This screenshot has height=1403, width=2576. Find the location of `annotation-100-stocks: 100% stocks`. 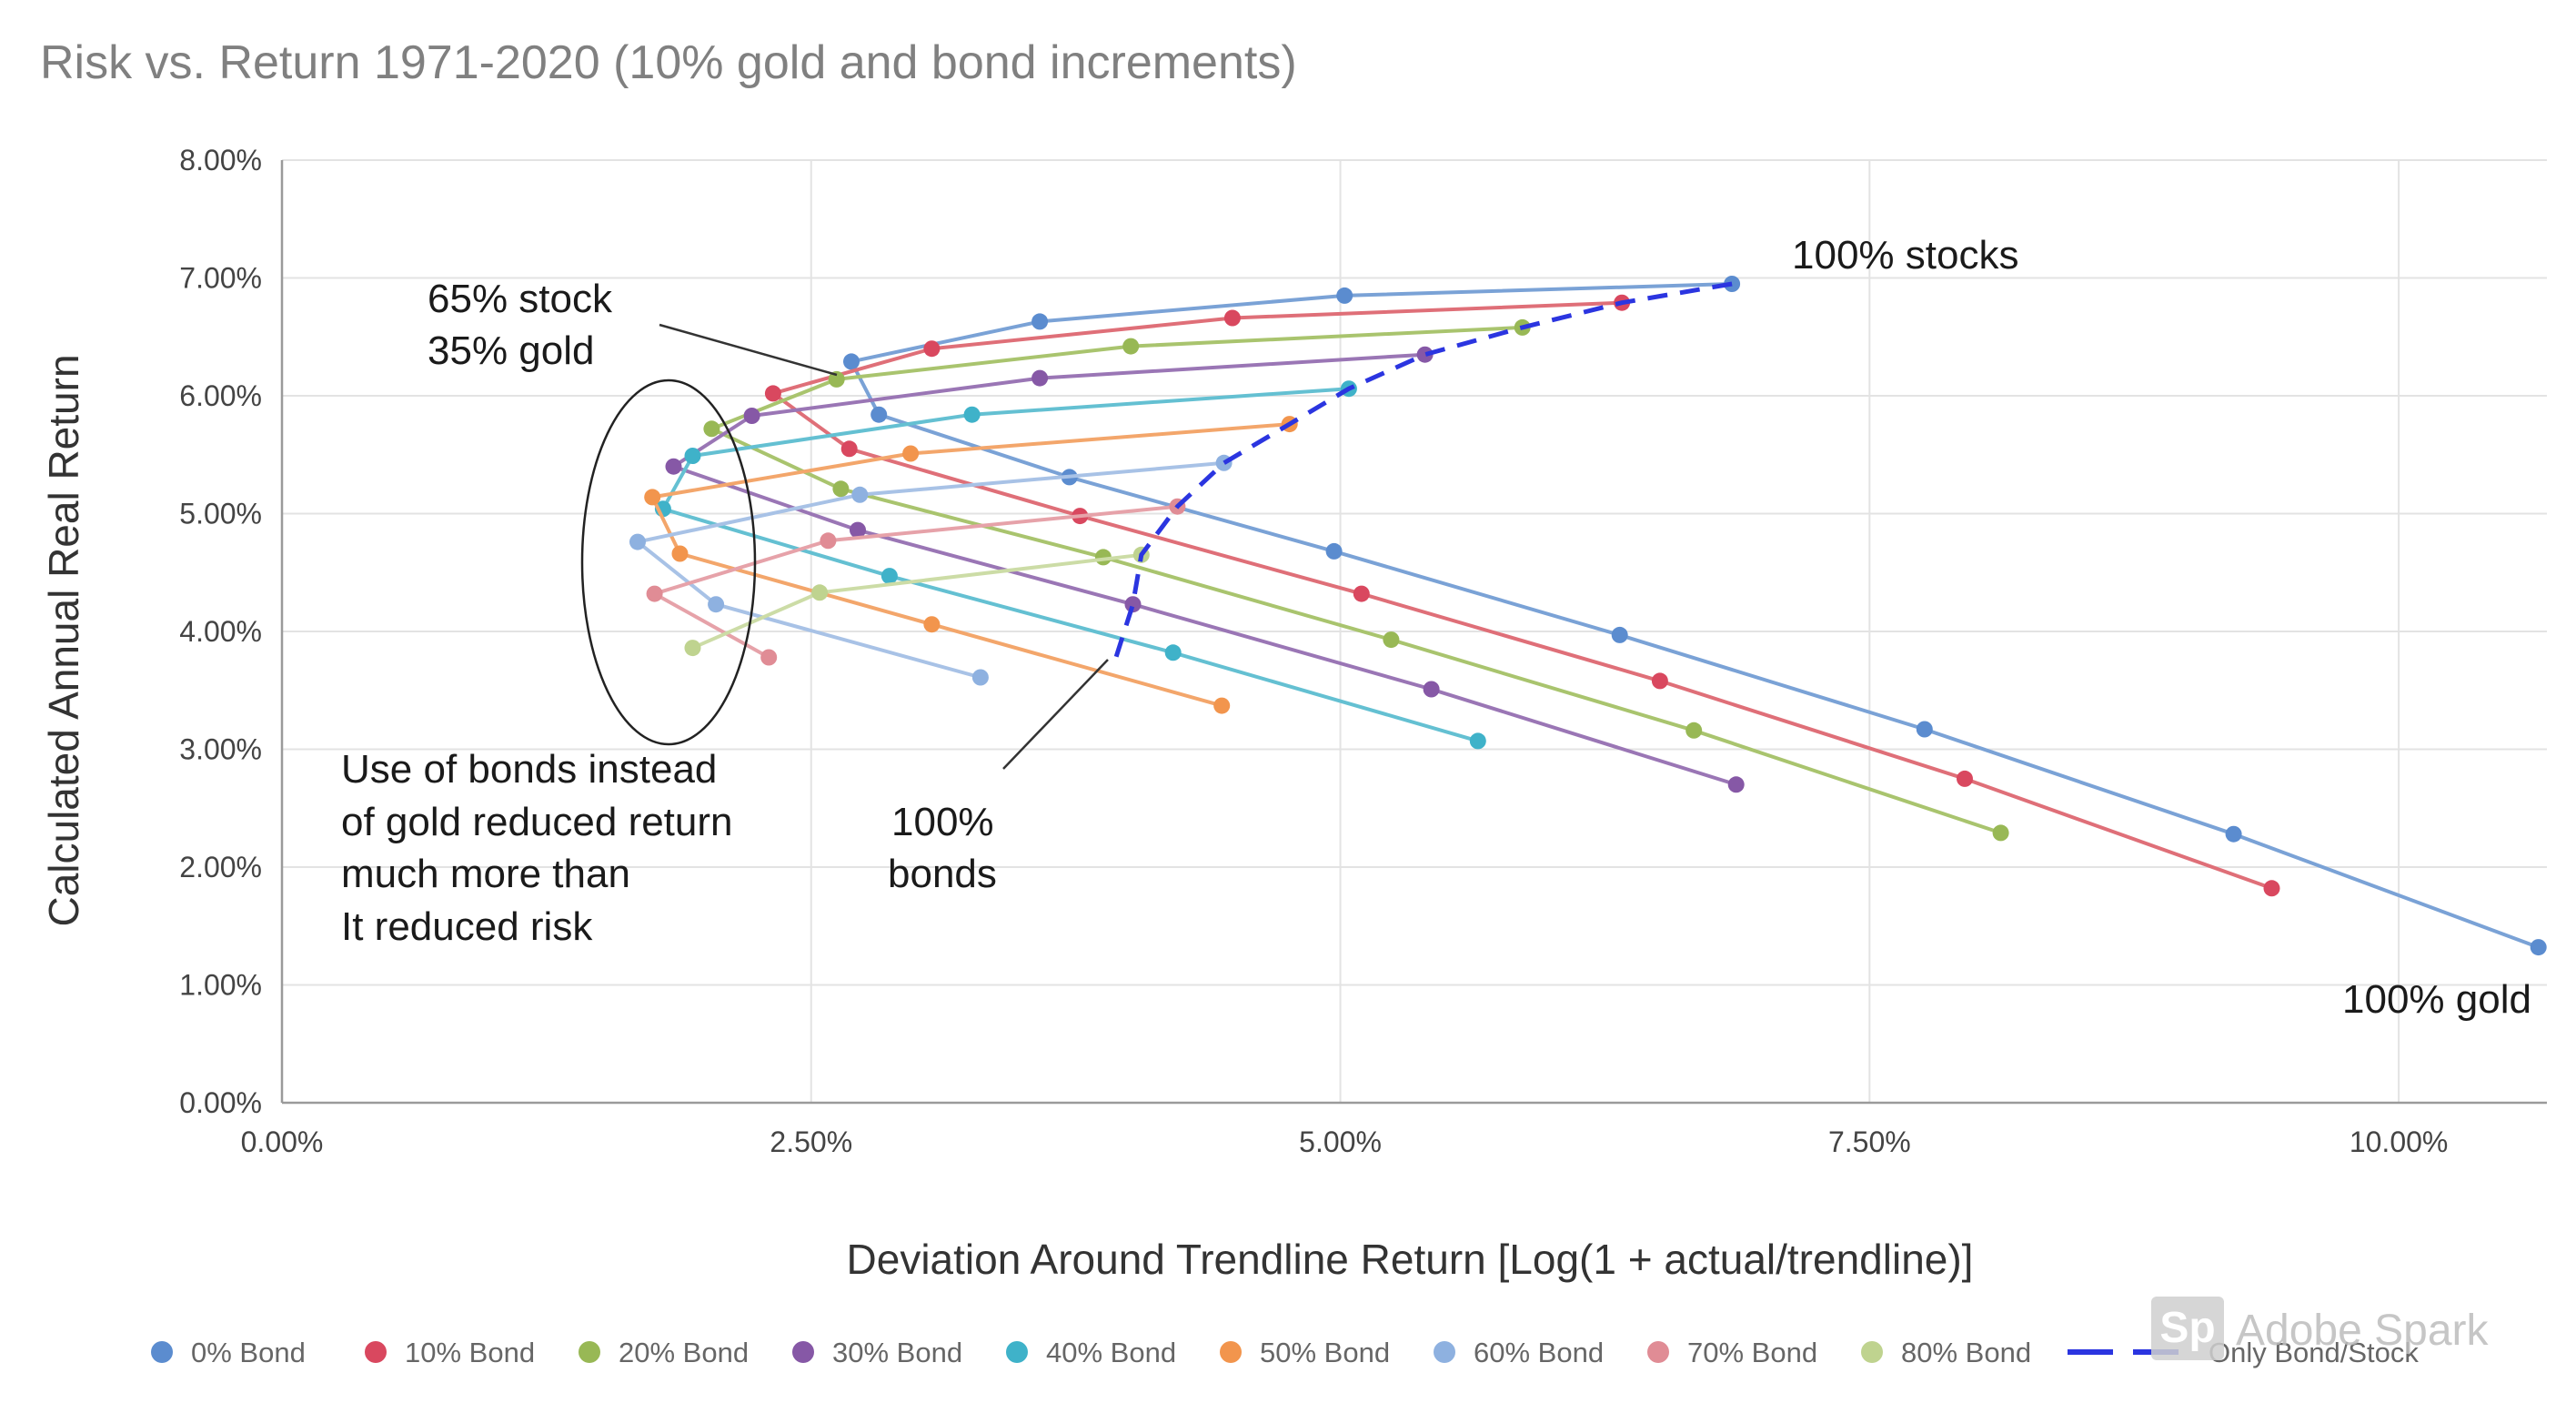

annotation-100-stocks: 100% stocks is located at coordinates (1905, 255).